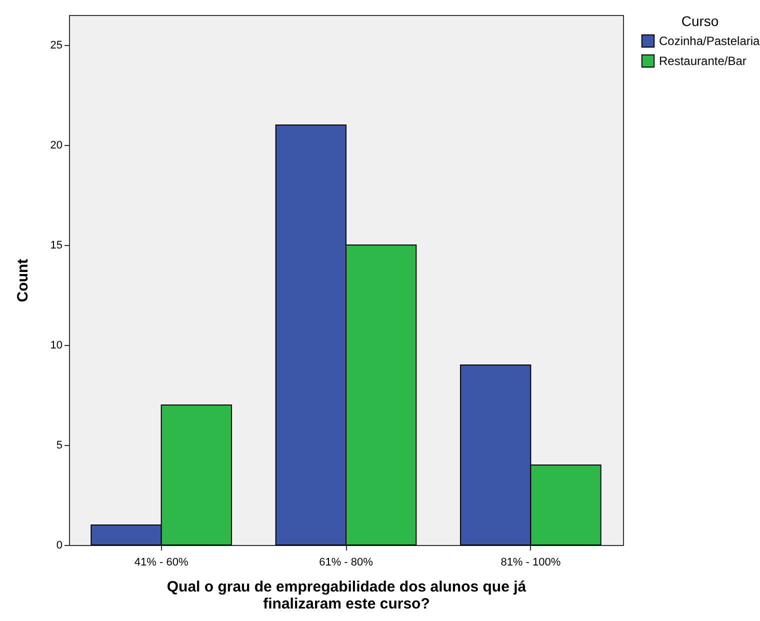 This screenshot has width=760, height=621. What do you see at coordinates (700, 21) in the screenshot?
I see `legend-title: Curso` at bounding box center [700, 21].